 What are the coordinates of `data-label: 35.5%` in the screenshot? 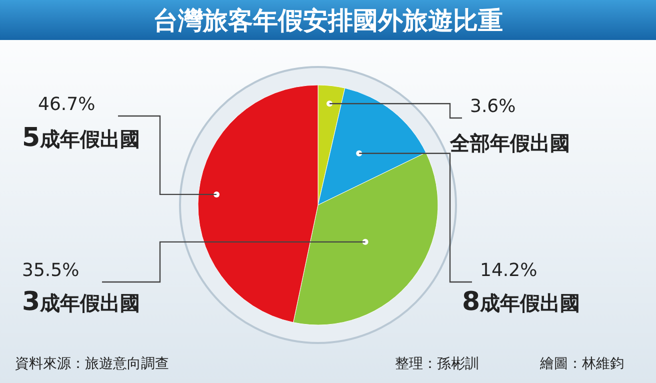 It's located at (51, 270).